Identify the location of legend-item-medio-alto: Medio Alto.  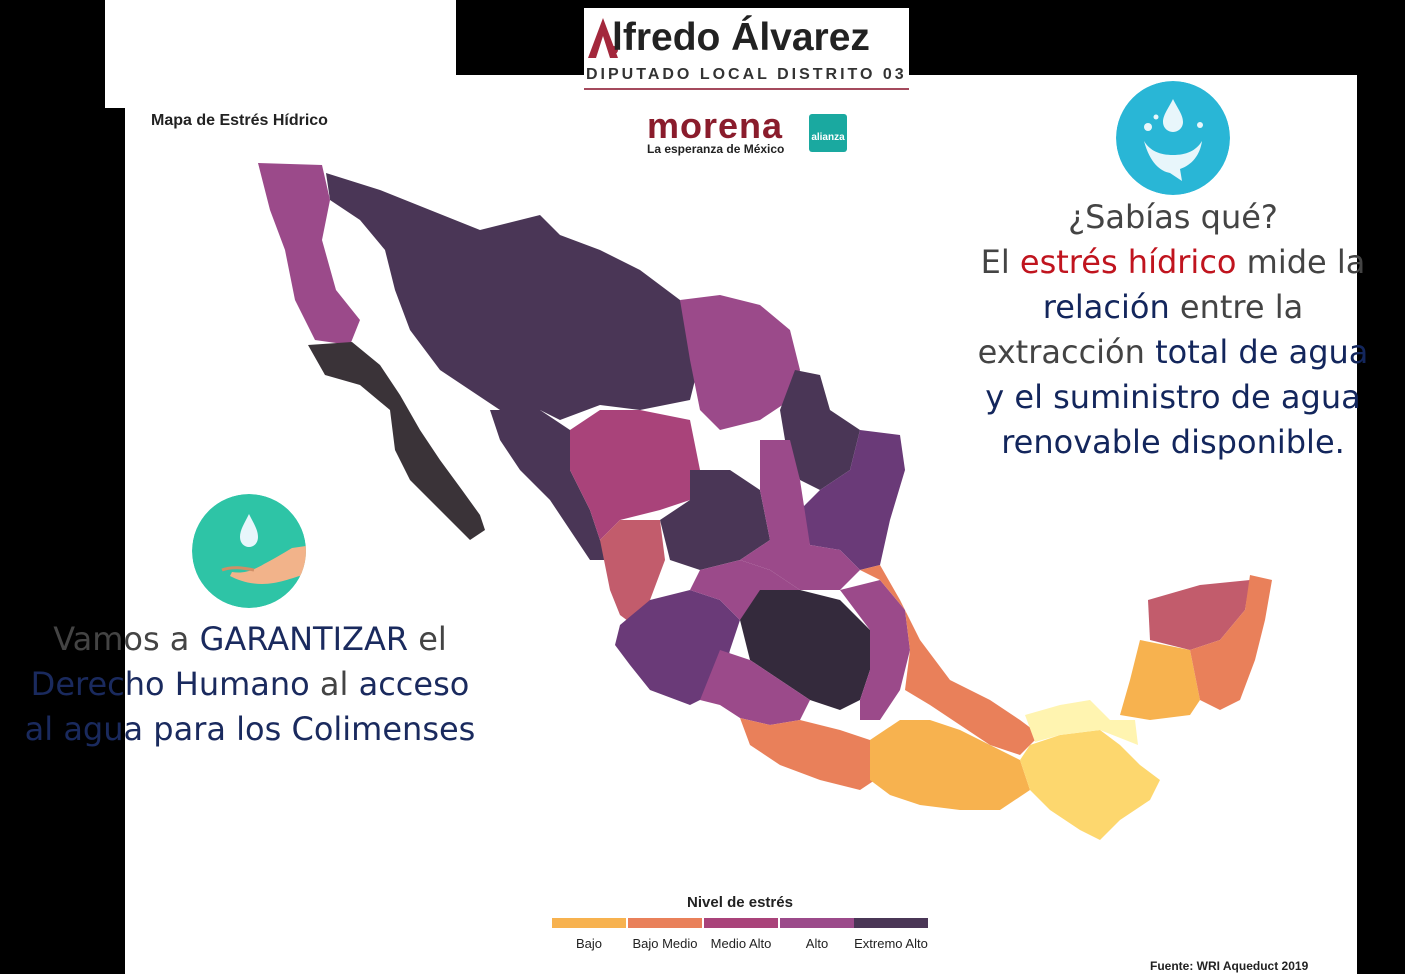
(741, 934).